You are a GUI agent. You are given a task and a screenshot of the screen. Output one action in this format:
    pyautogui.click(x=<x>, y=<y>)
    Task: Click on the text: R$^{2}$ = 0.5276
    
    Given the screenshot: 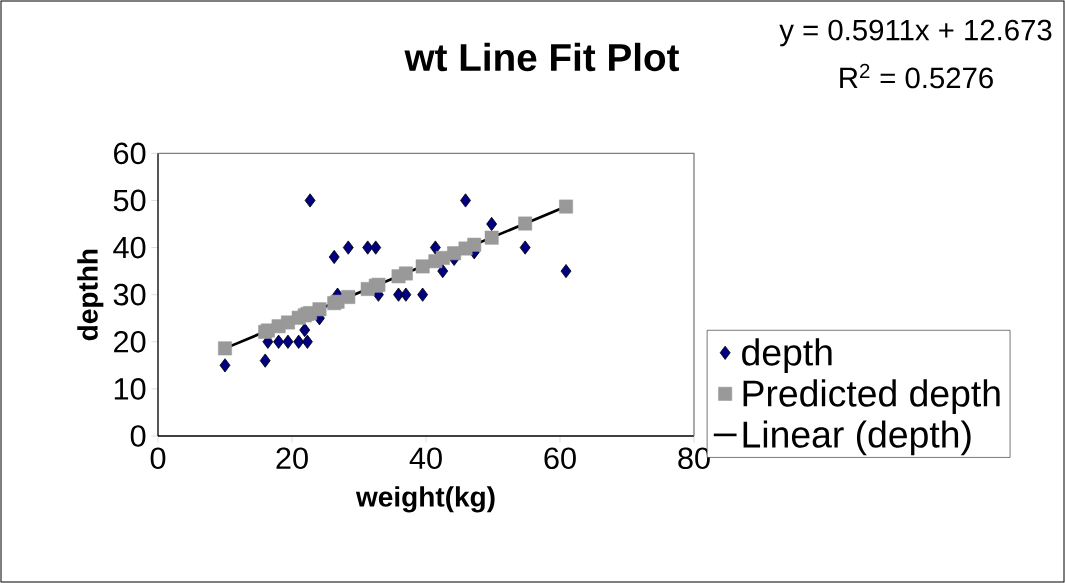 What is the action you would take?
    pyautogui.click(x=916, y=76)
    